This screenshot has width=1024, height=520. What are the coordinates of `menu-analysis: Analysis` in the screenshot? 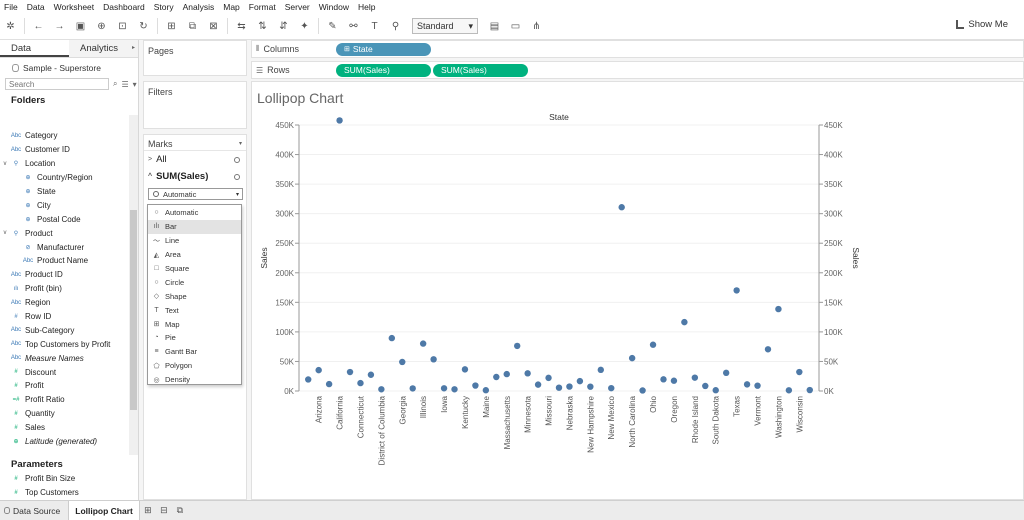 It's located at (198, 6).